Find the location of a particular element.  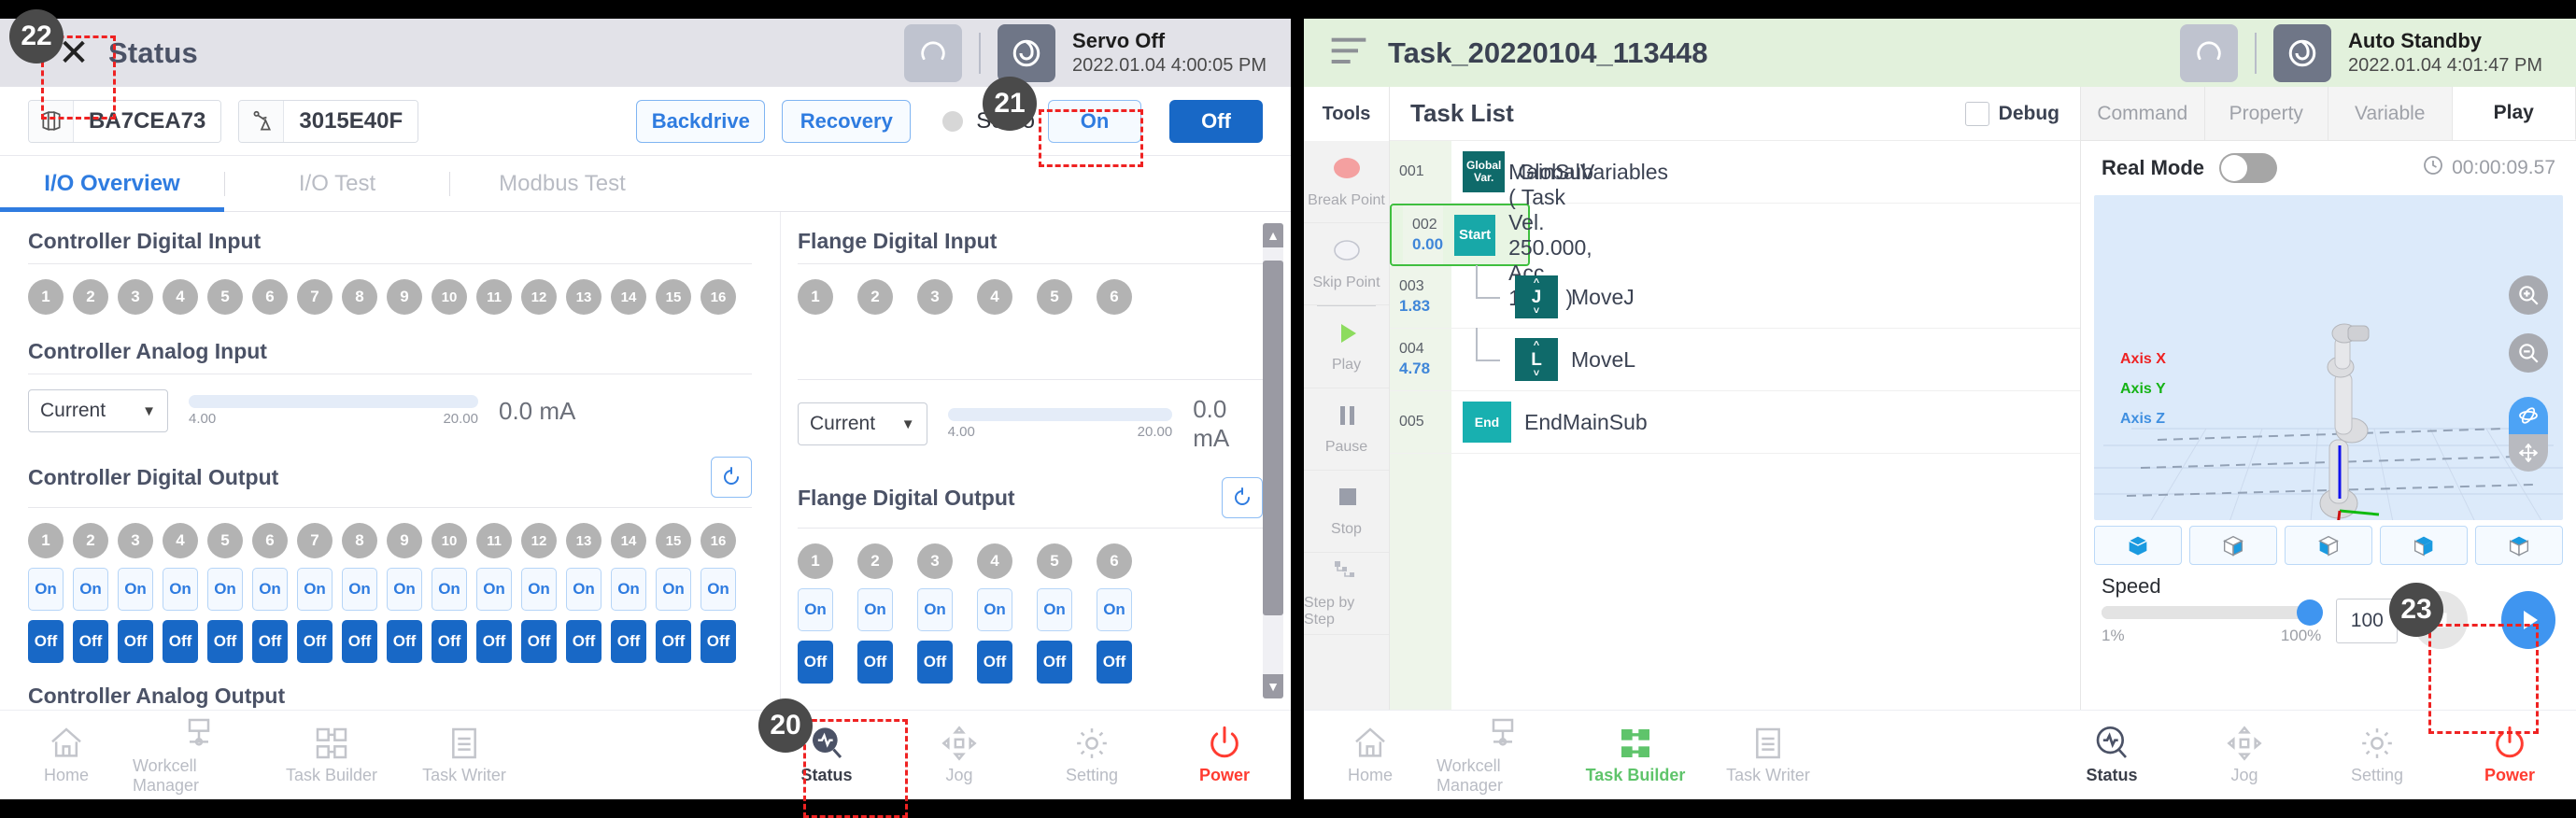

robot-state-icon is located at coordinates (1027, 52).